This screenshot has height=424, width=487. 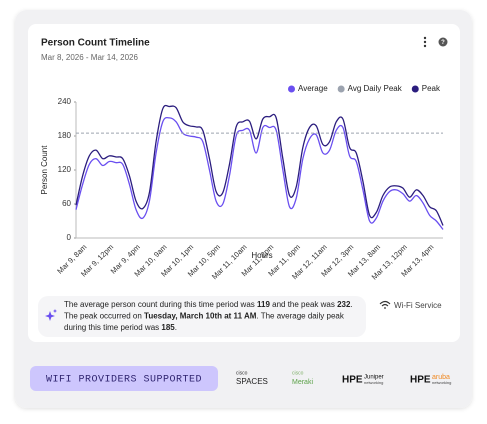 What do you see at coordinates (69, 237) in the screenshot?
I see `y-tick-label: 0` at bounding box center [69, 237].